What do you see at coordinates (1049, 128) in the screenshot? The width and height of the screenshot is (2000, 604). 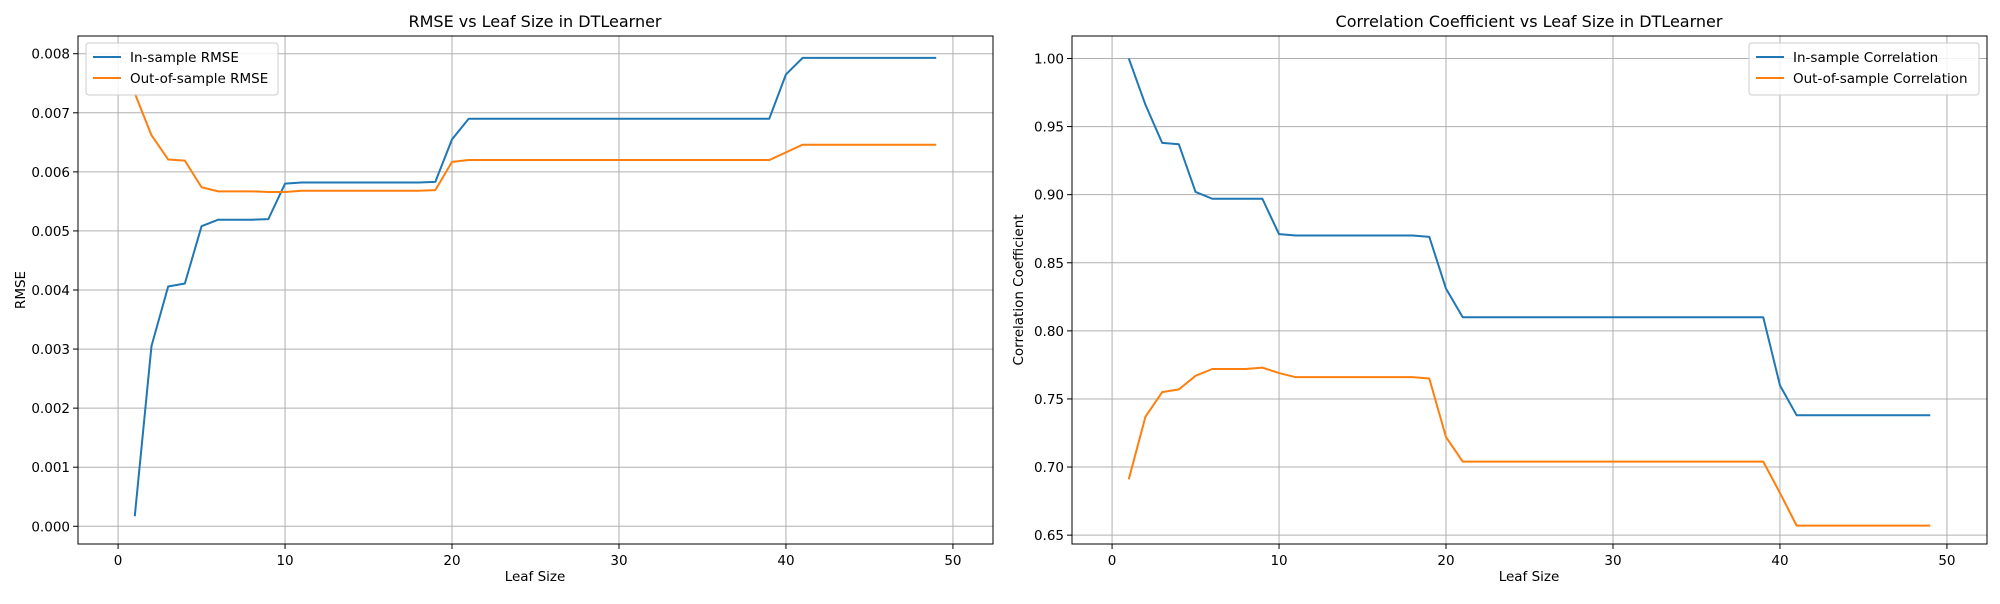 I see `y-tick-label: 0.95` at bounding box center [1049, 128].